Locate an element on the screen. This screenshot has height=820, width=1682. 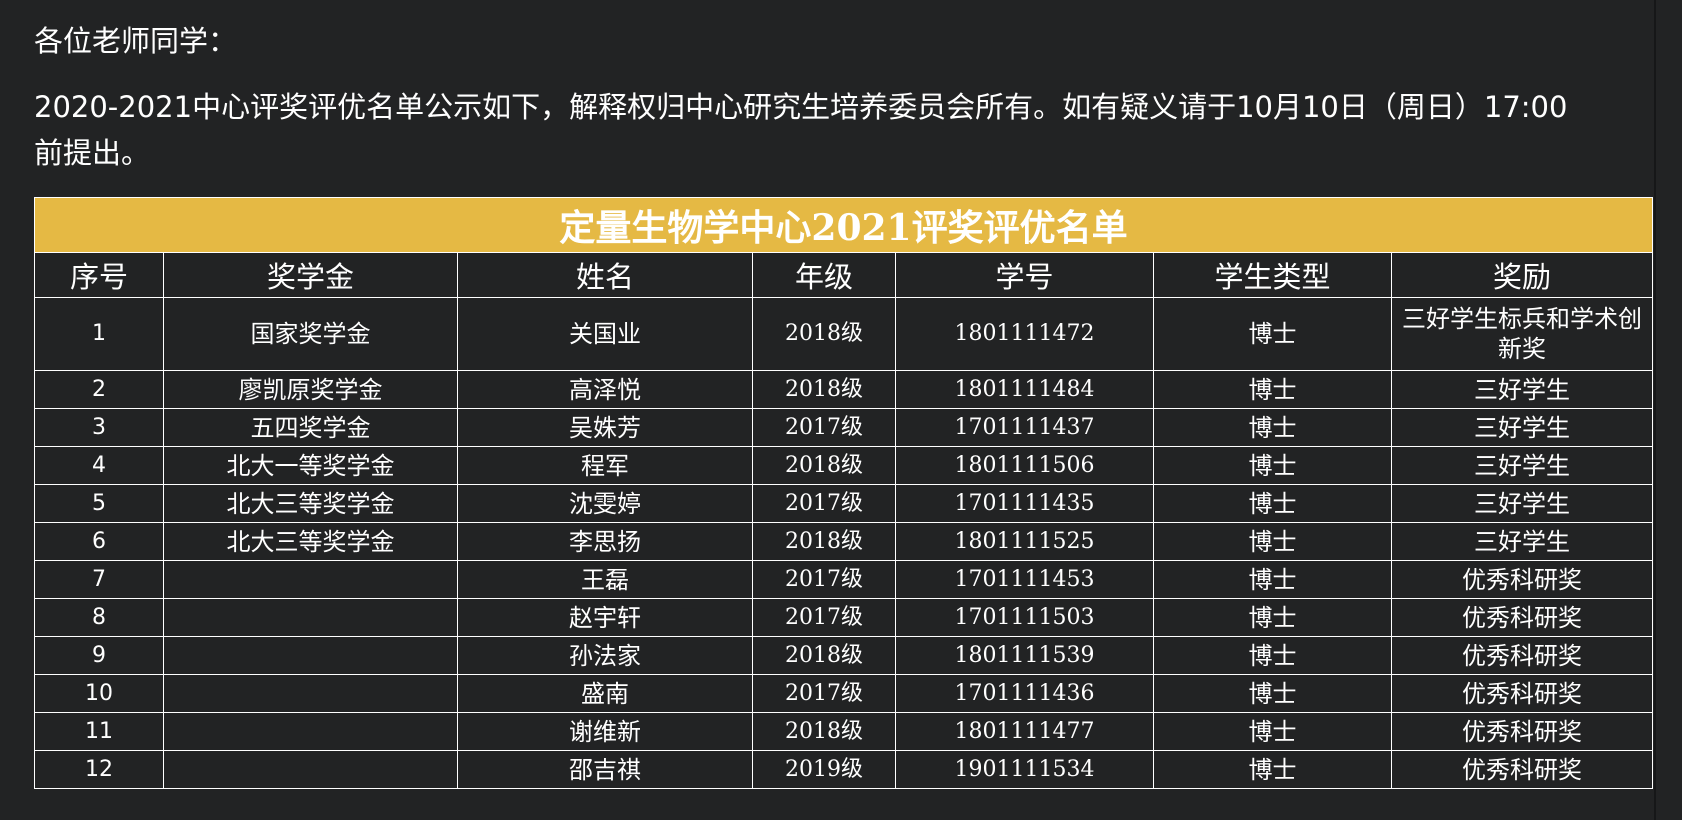
table-row: 7 王磊 2017级 1701111453 博士 优秀科研奖 is located at coordinates (844, 579).